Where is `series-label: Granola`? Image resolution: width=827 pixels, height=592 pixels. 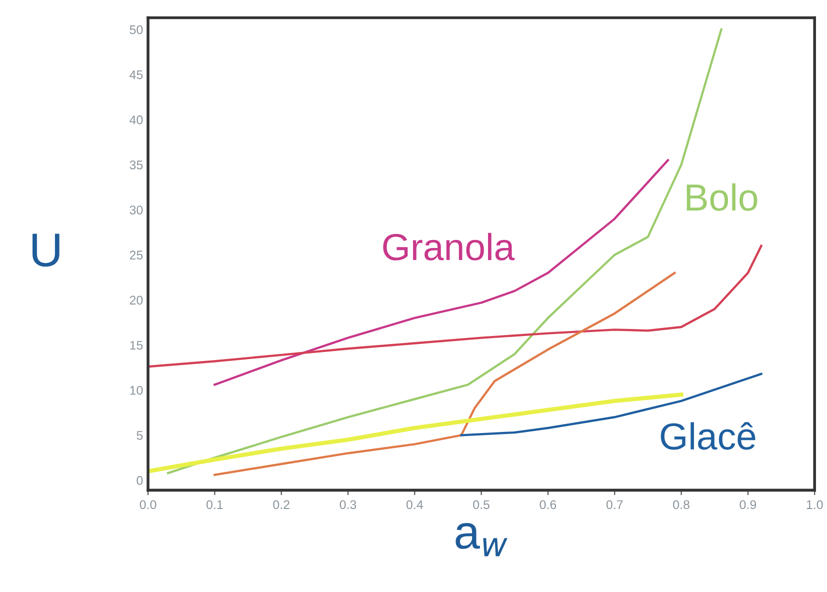 series-label: Granola is located at coordinates (449, 246).